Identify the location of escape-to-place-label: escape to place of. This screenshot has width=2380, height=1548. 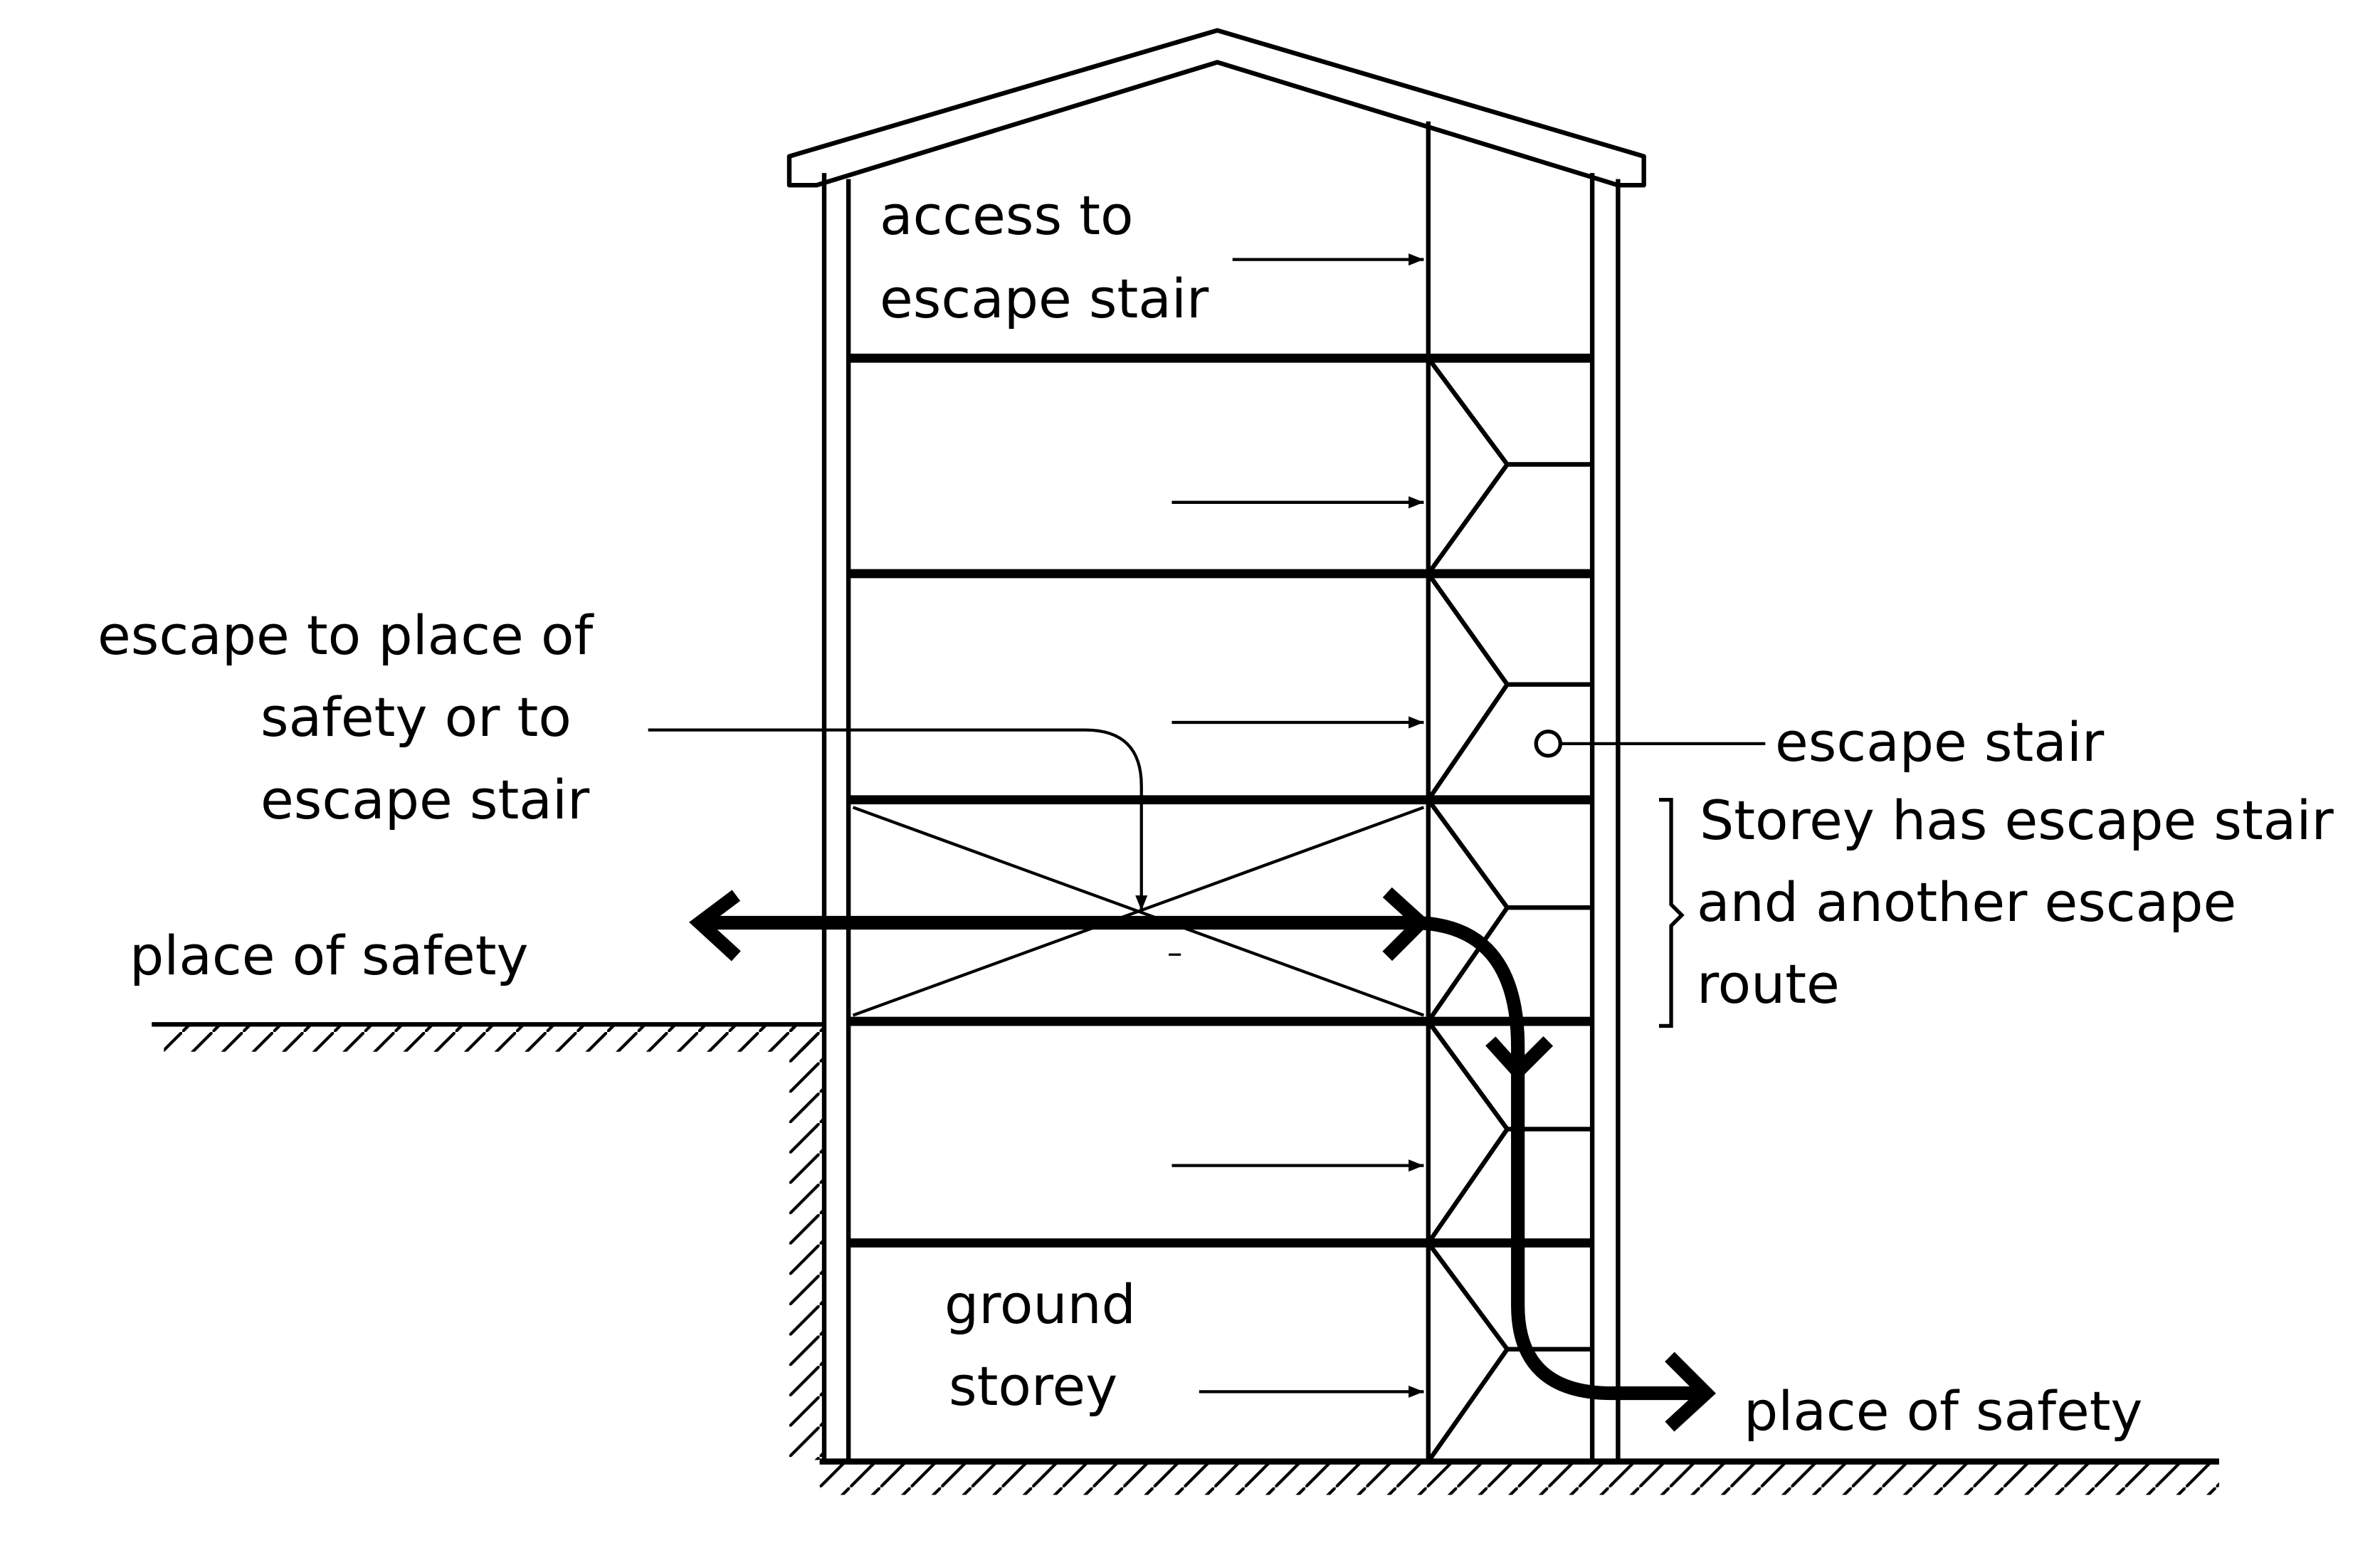
(345, 636).